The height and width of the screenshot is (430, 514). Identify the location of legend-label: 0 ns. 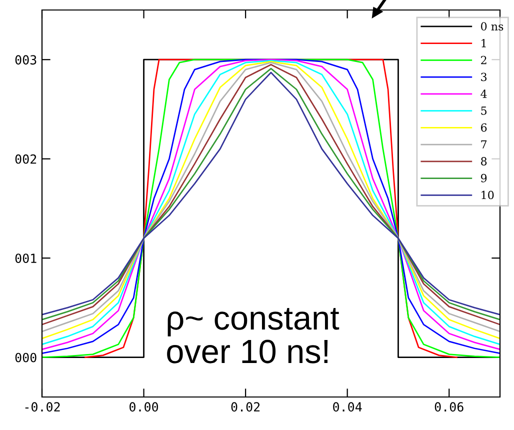
(492, 26).